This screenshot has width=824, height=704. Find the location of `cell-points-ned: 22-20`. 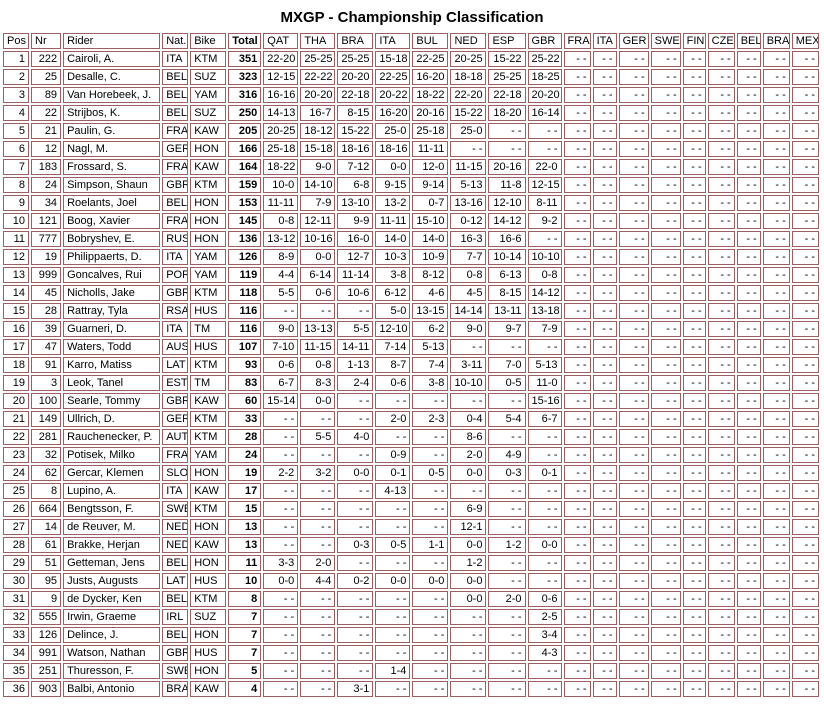

cell-points-ned: 22-20 is located at coordinates (468, 95).